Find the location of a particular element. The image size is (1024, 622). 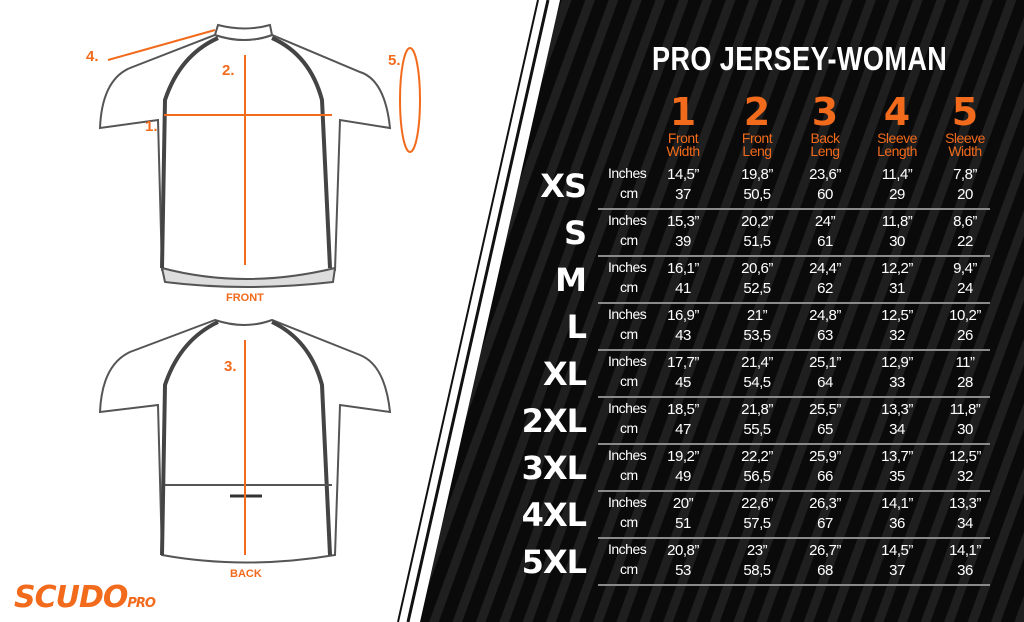

value-cm: 49 is located at coordinates (683, 476).